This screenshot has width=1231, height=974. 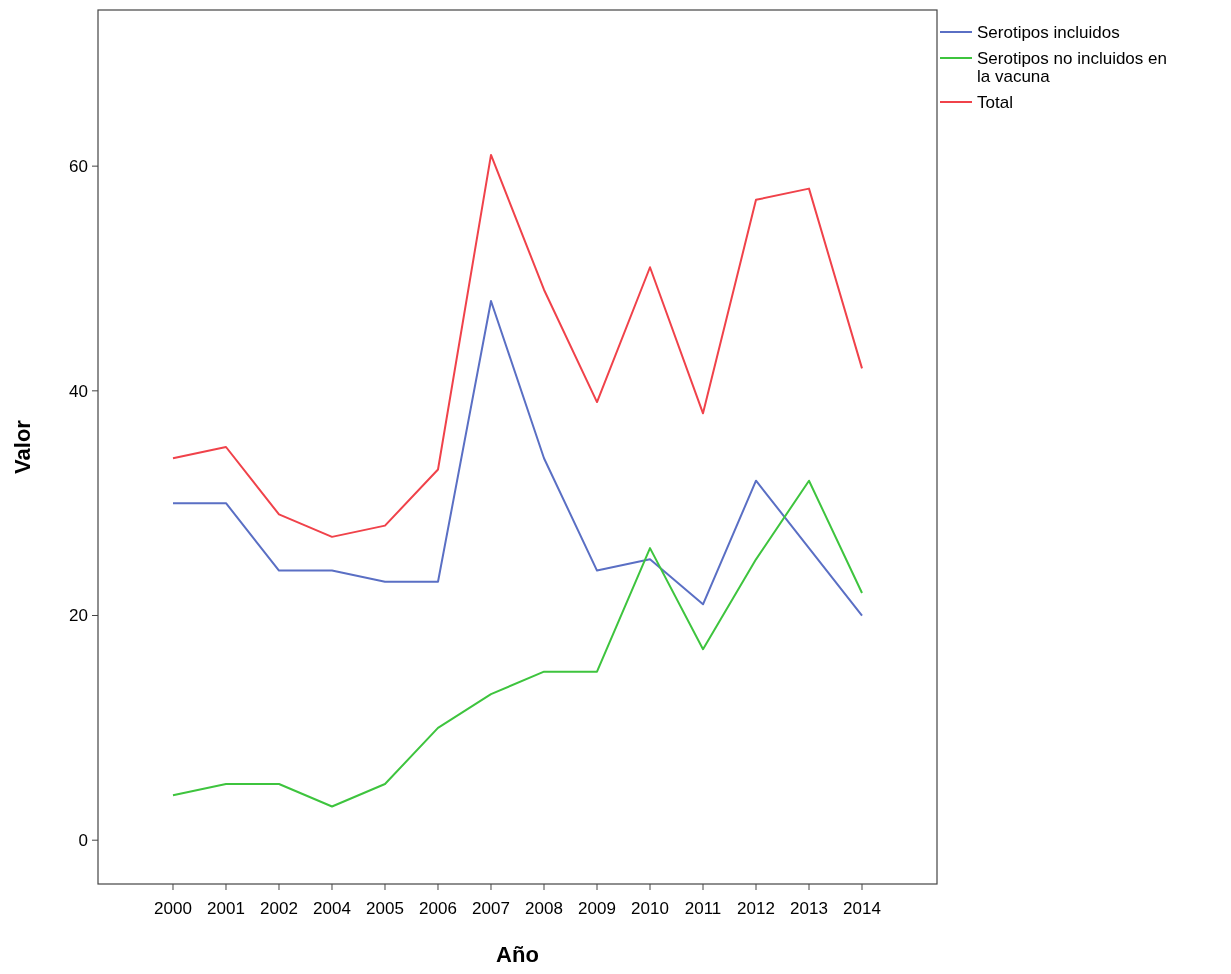 What do you see at coordinates (544, 908) in the screenshot?
I see `x-tick-label: 2008` at bounding box center [544, 908].